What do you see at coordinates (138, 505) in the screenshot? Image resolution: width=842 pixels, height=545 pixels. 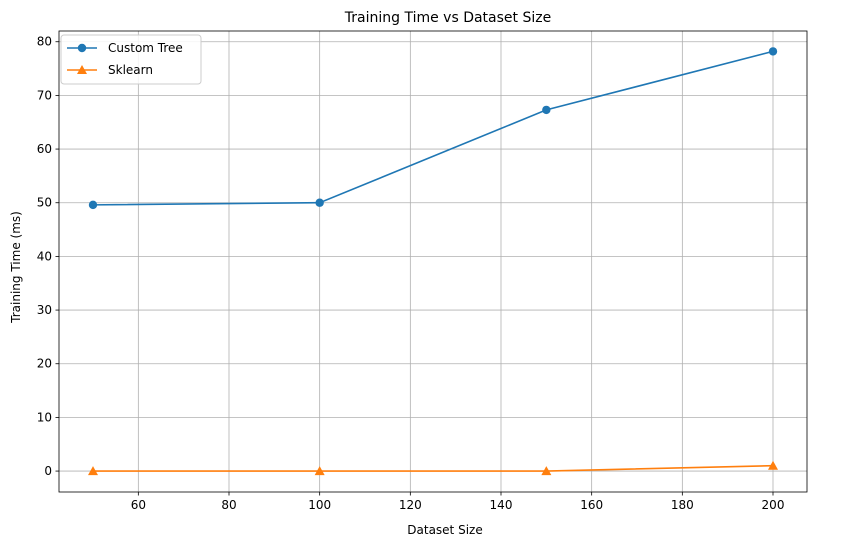 I see `x-tick-label: 60` at bounding box center [138, 505].